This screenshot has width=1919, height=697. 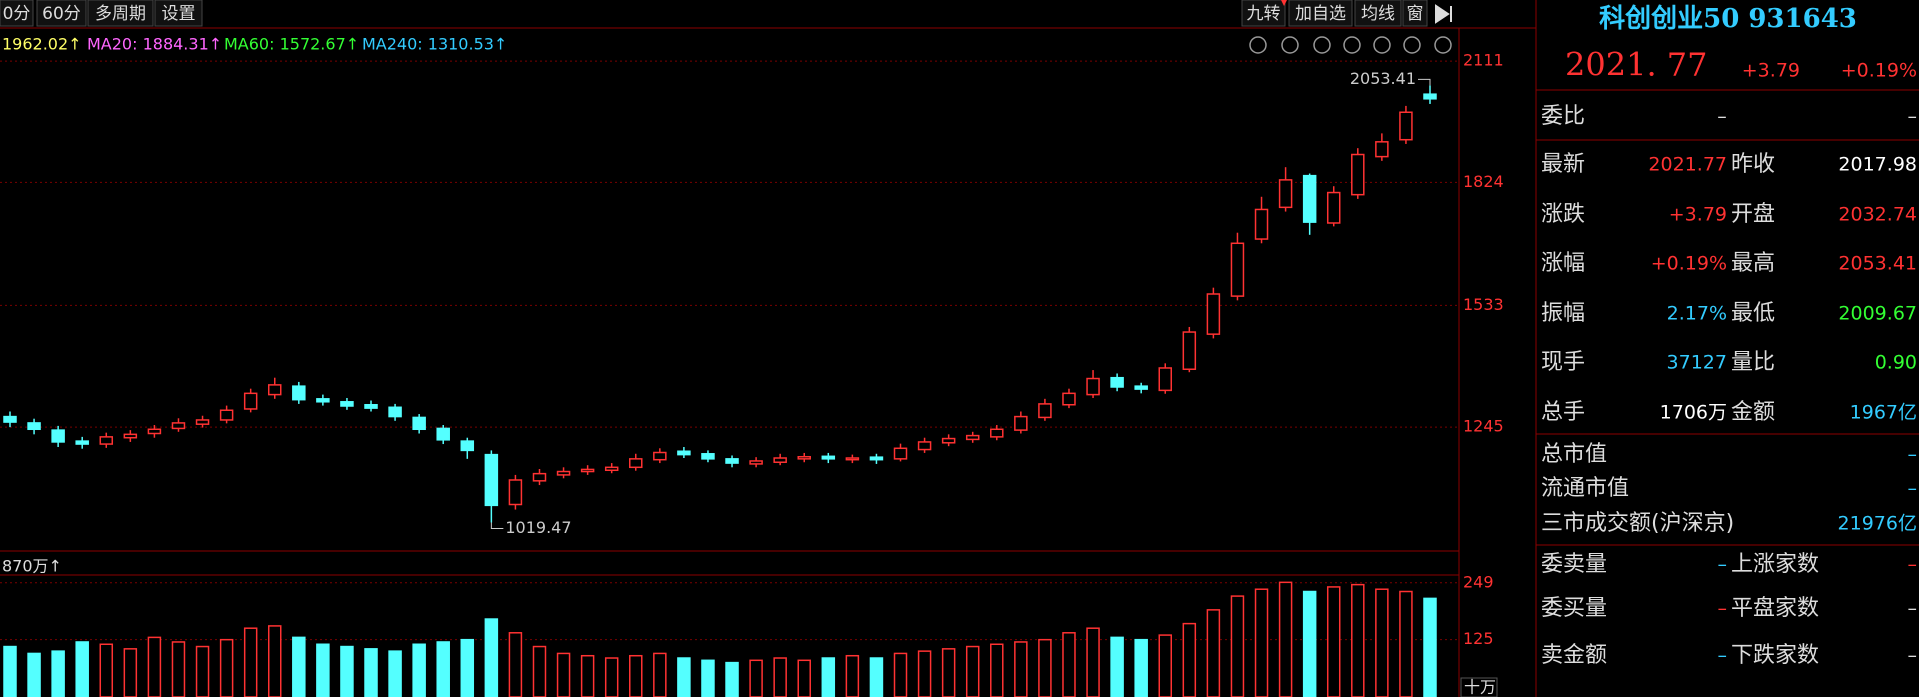 What do you see at coordinates (32, 566) in the screenshot?
I see `volume-label: 870万↑` at bounding box center [32, 566].